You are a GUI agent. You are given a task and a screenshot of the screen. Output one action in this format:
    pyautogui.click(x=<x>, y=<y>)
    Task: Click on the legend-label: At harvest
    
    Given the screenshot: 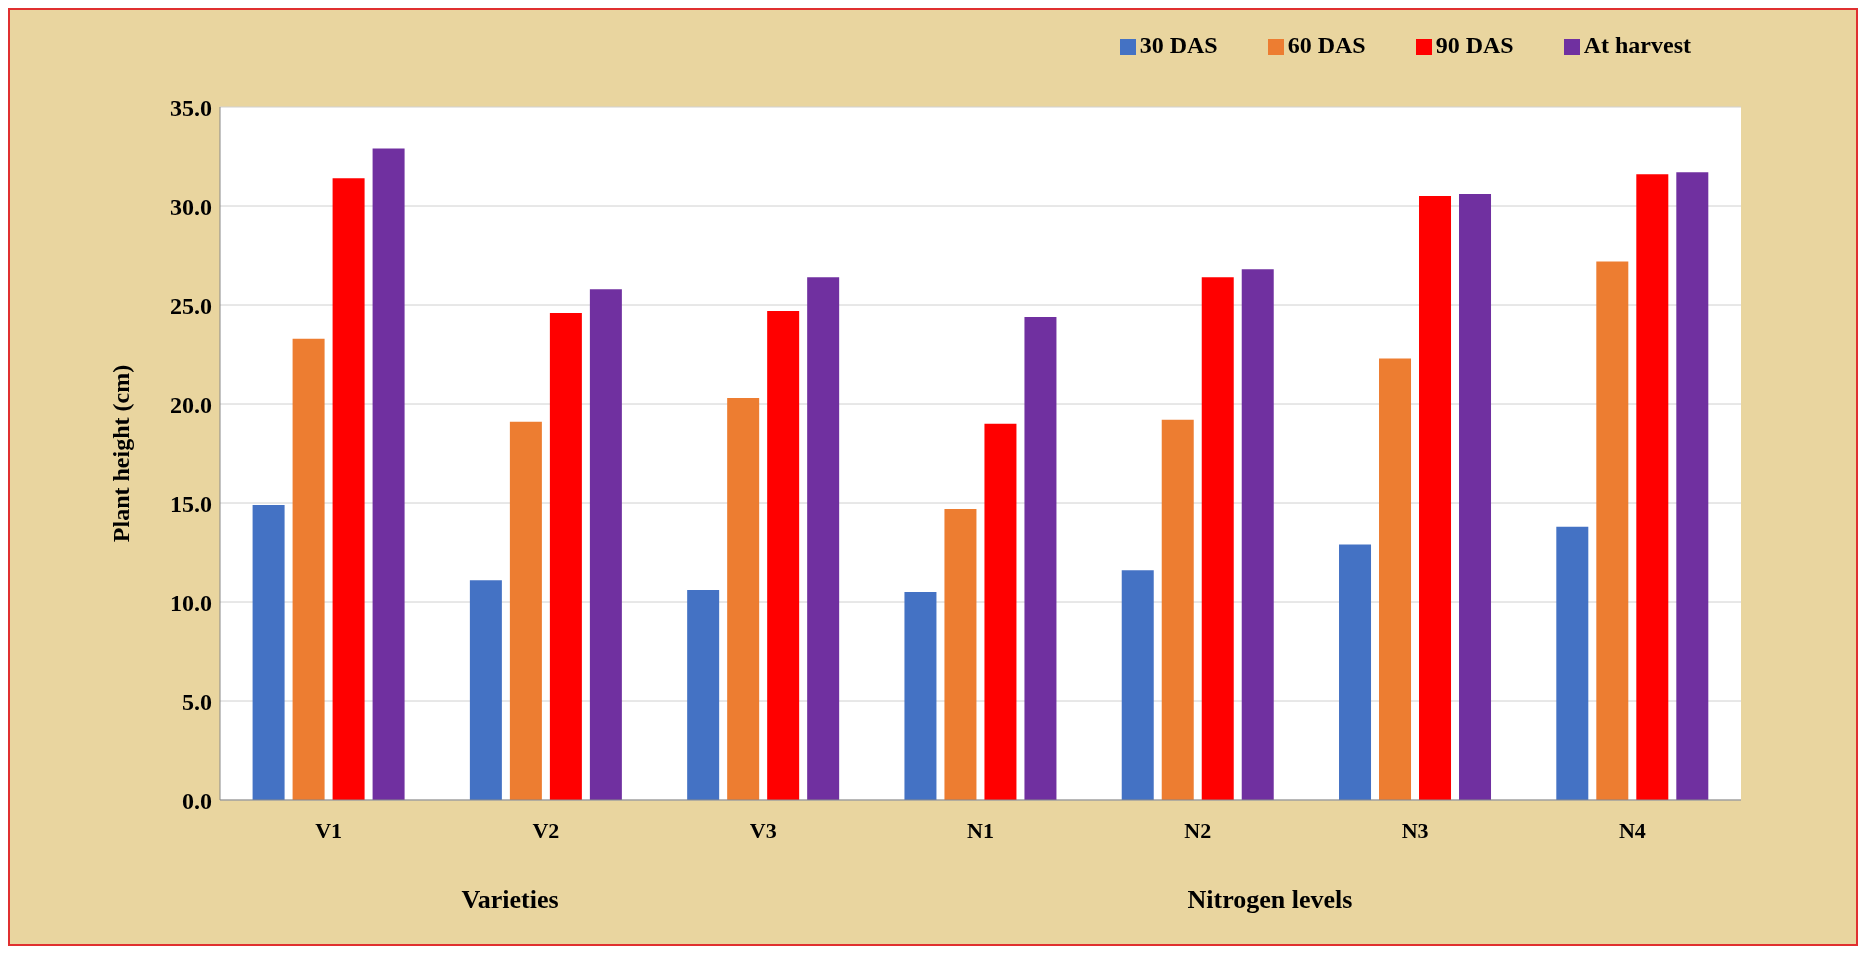 What is the action you would take?
    pyautogui.click(x=1637, y=45)
    